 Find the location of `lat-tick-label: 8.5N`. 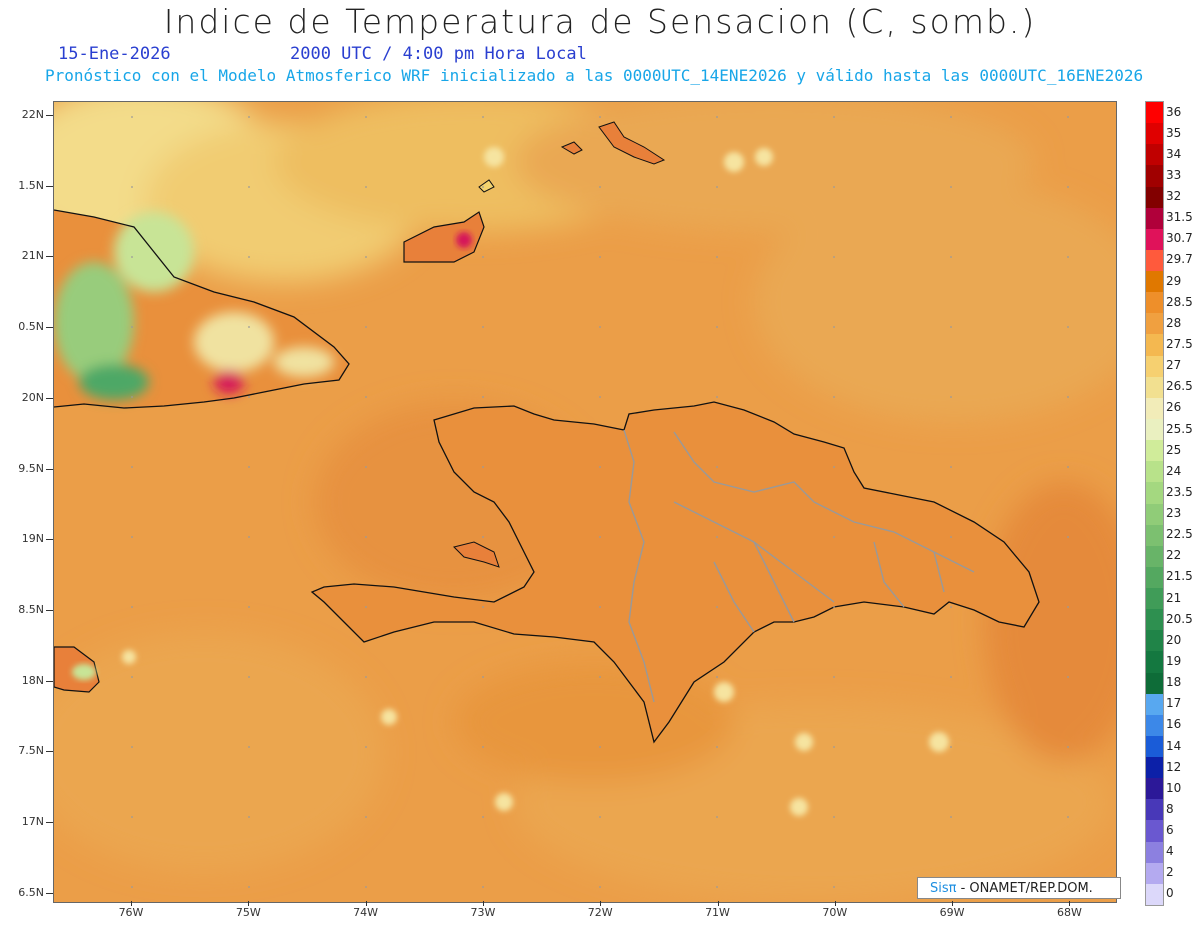

lat-tick-label: 8.5N is located at coordinates (31, 609).